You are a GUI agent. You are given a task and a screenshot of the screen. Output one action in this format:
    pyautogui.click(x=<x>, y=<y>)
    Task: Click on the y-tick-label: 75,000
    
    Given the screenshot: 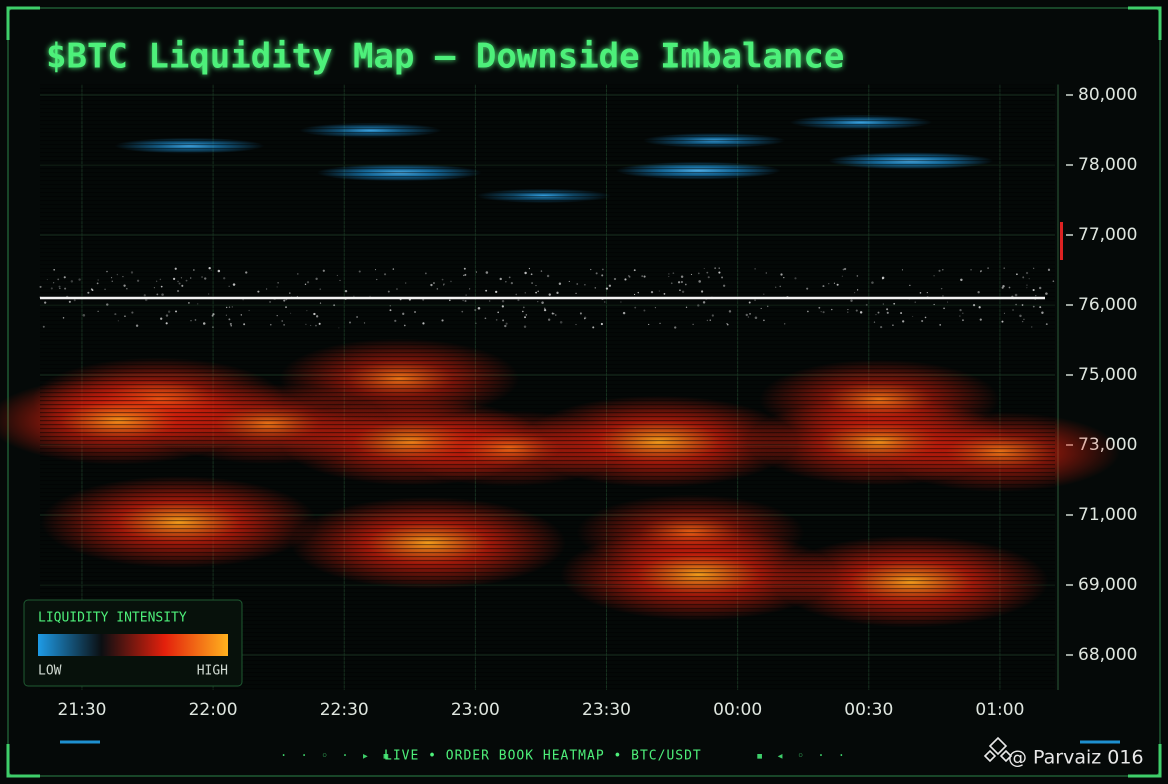 What is the action you would take?
    pyautogui.click(x=1107, y=375)
    